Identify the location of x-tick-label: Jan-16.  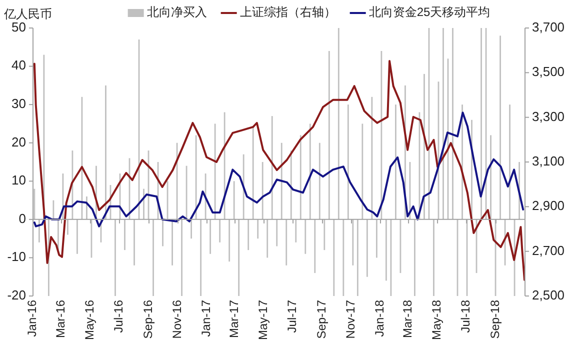
(32, 318).